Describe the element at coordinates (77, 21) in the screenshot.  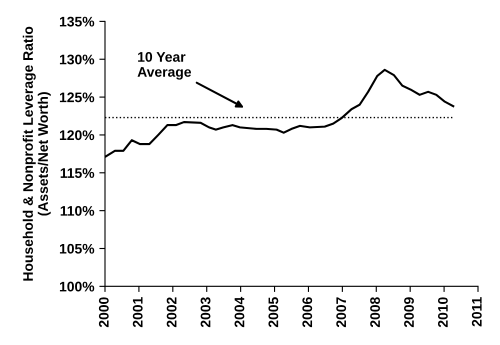
I see `y-tick-label: 135%` at that location.